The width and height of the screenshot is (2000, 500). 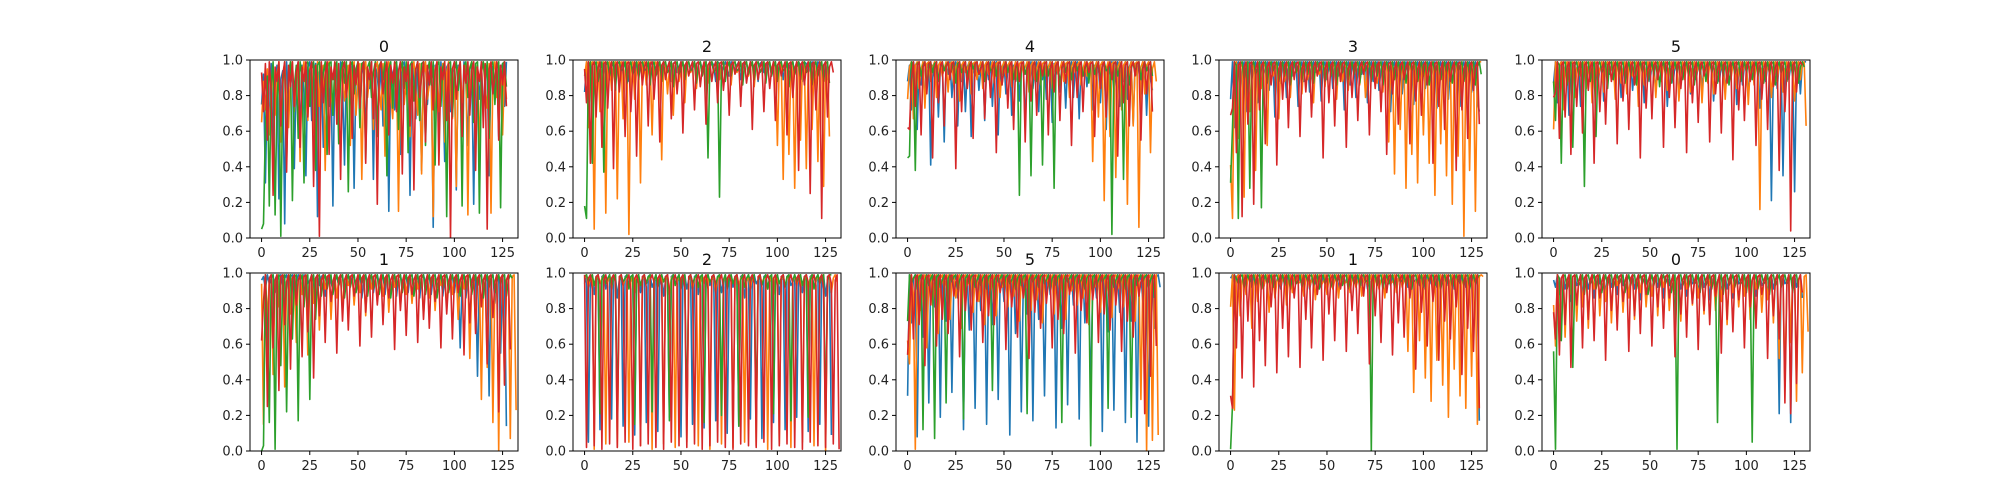 What do you see at coordinates (384, 259) in the screenshot?
I see `subplot-title: 1` at bounding box center [384, 259].